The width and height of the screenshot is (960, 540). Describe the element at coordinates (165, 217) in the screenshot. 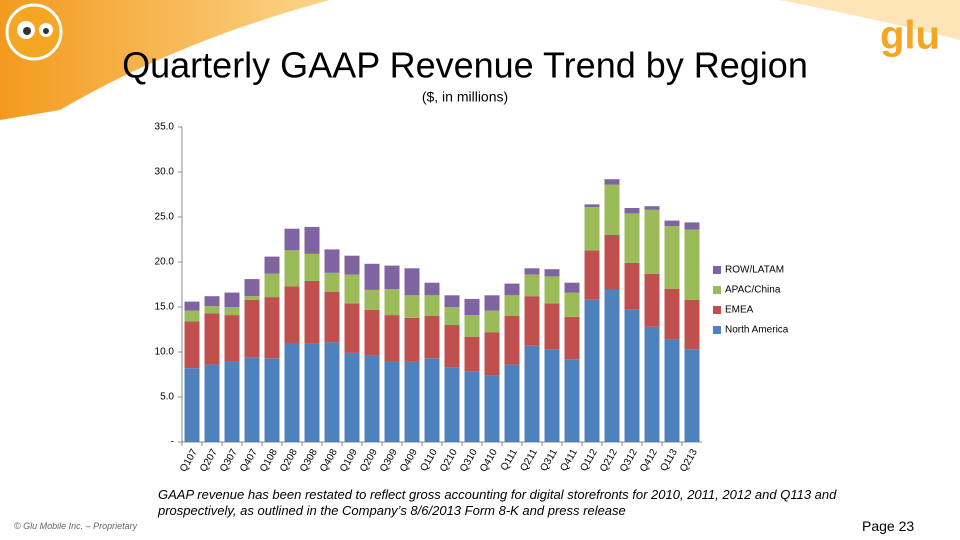

I see `y-tick-label: 25.0` at that location.